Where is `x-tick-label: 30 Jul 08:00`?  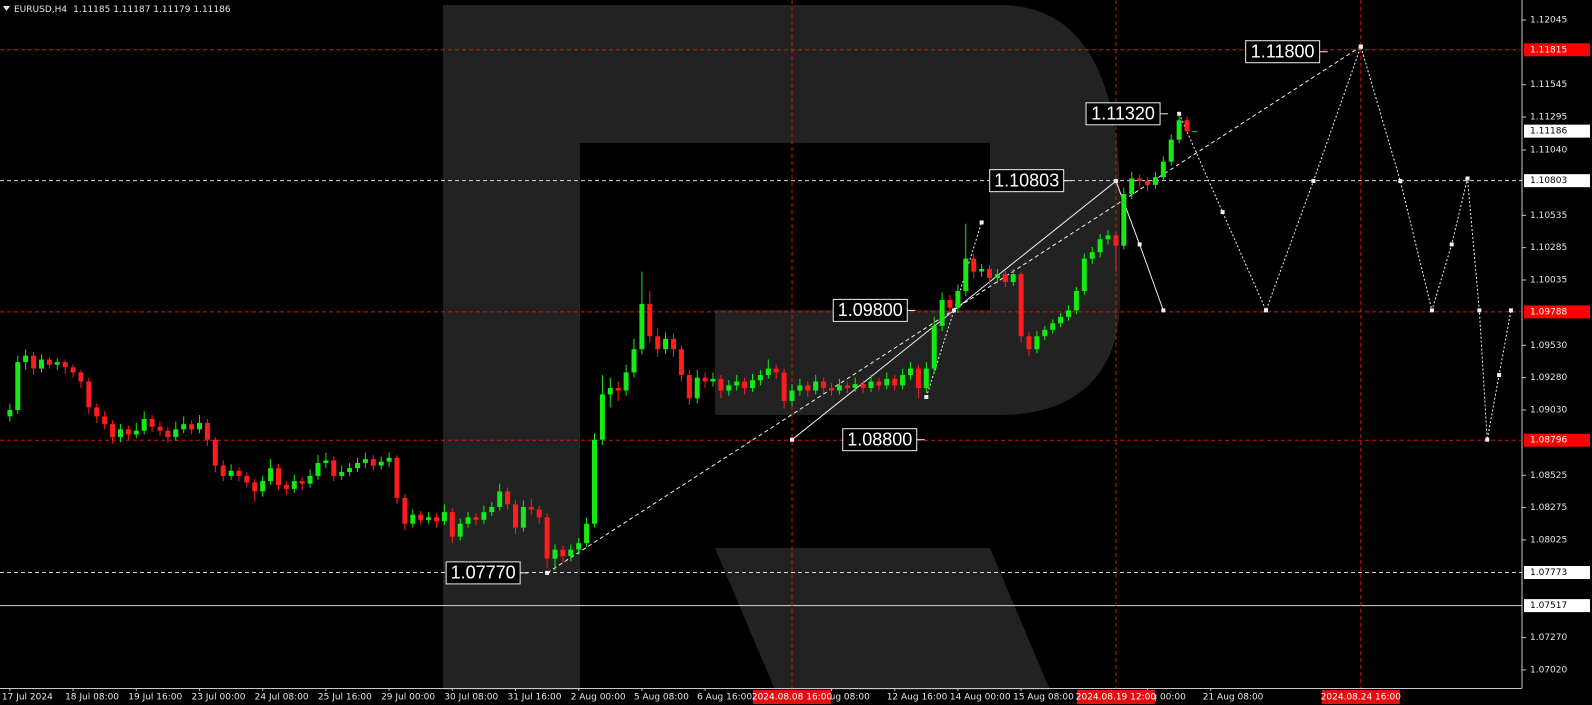 x-tick-label: 30 Jul 08:00 is located at coordinates (471, 698).